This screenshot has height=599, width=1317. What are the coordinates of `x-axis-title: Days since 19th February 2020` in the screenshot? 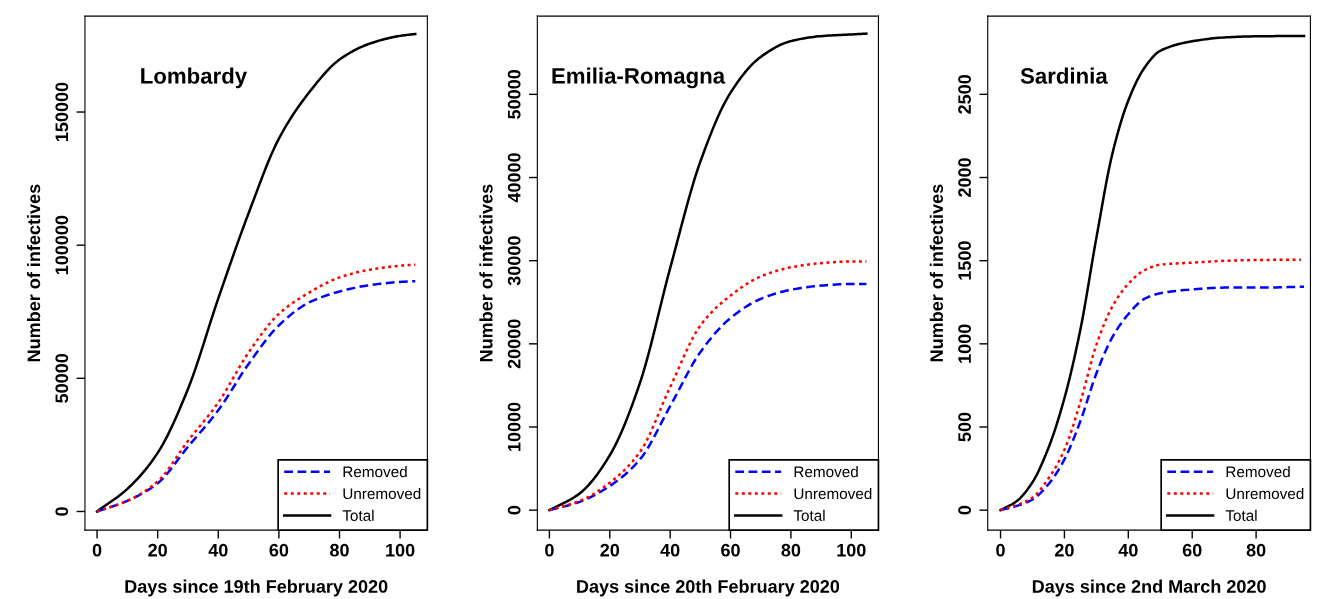 It's located at (256, 588).